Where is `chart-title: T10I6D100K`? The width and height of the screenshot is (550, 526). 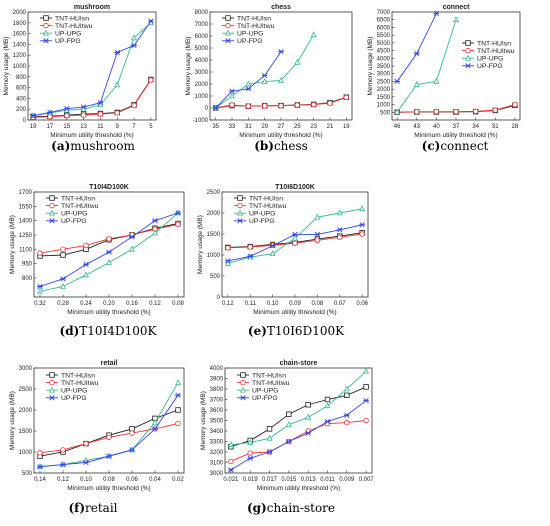 chart-title: T10I6D100K is located at coordinates (295, 187).